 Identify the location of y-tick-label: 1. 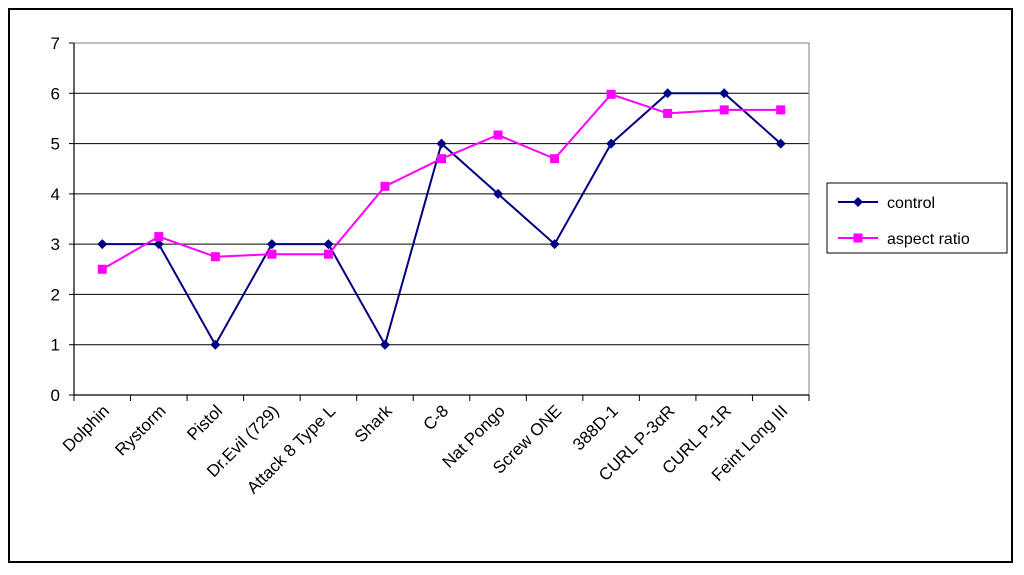
(55, 345).